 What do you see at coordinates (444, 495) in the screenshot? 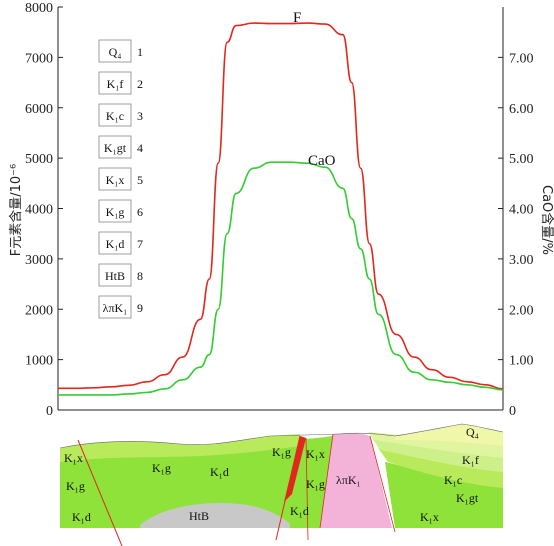
I see `k1x-layer-right` at bounding box center [444, 495].